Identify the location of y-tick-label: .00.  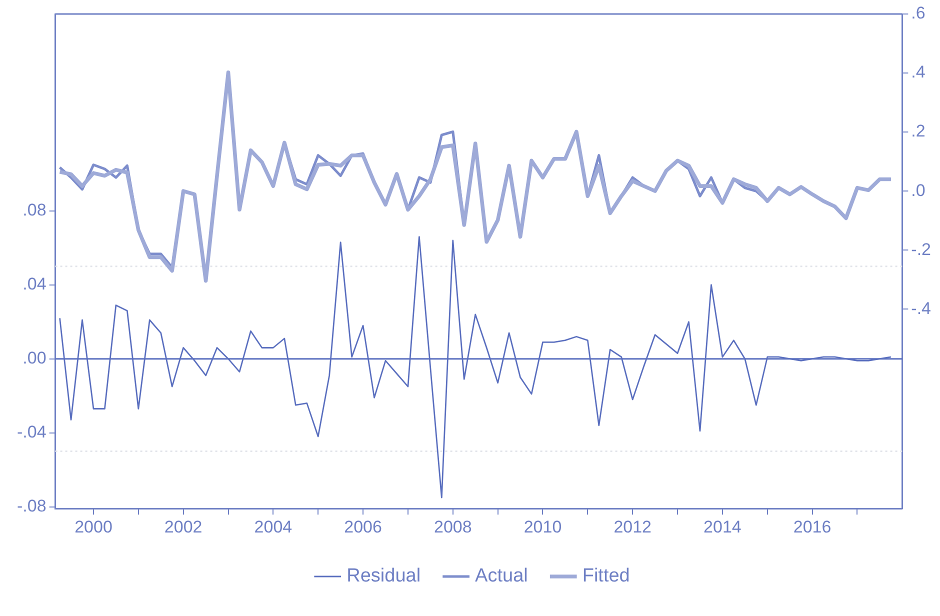
(34, 358).